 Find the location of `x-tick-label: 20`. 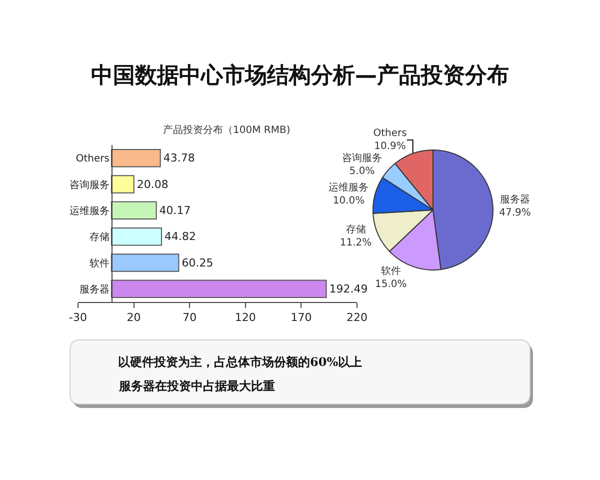

x-tick-label: 20 is located at coordinates (133, 317).